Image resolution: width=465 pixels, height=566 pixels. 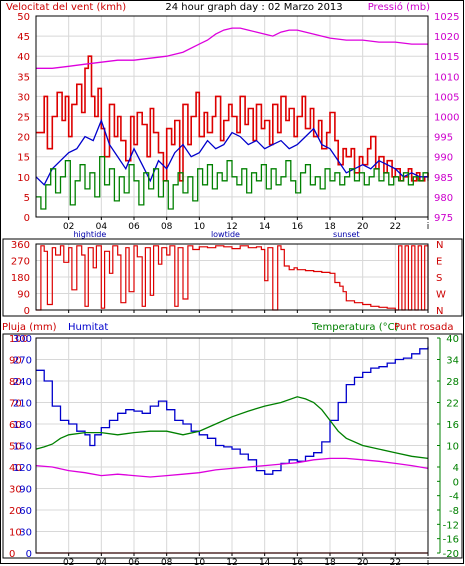 What do you see at coordinates (298, 562) in the screenshot?
I see `climate-hour-label: 16` at bounding box center [298, 562].